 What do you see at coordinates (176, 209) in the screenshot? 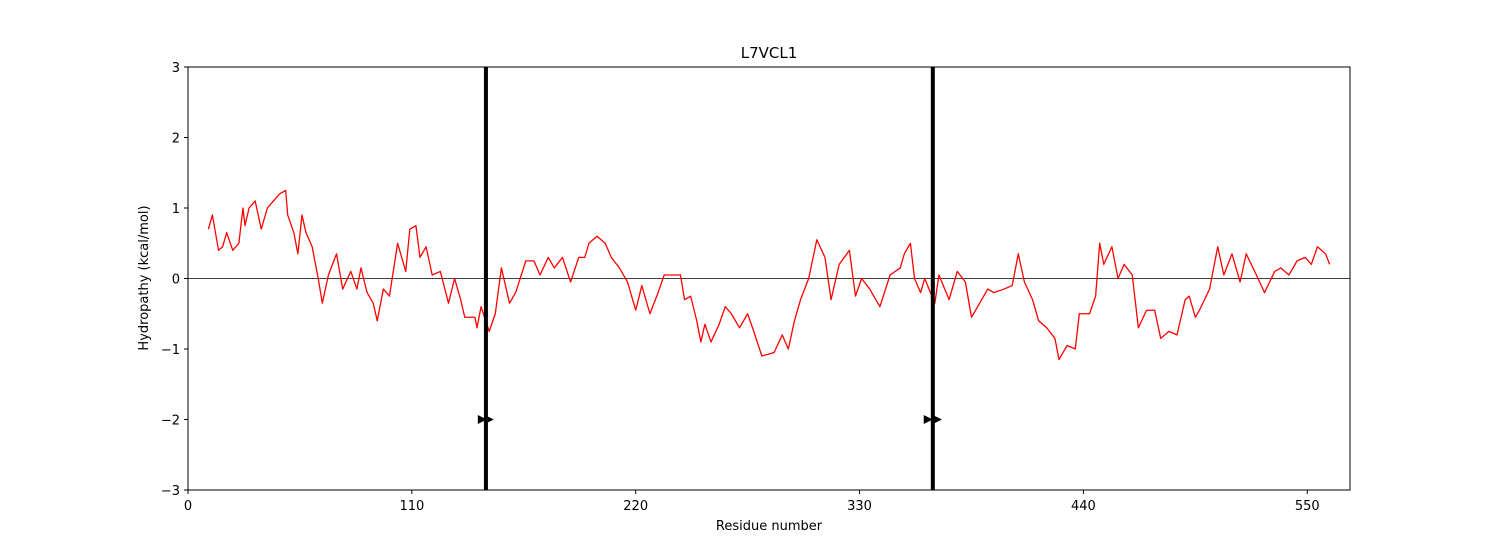
I see `y-tick-label: 1` at bounding box center [176, 209].